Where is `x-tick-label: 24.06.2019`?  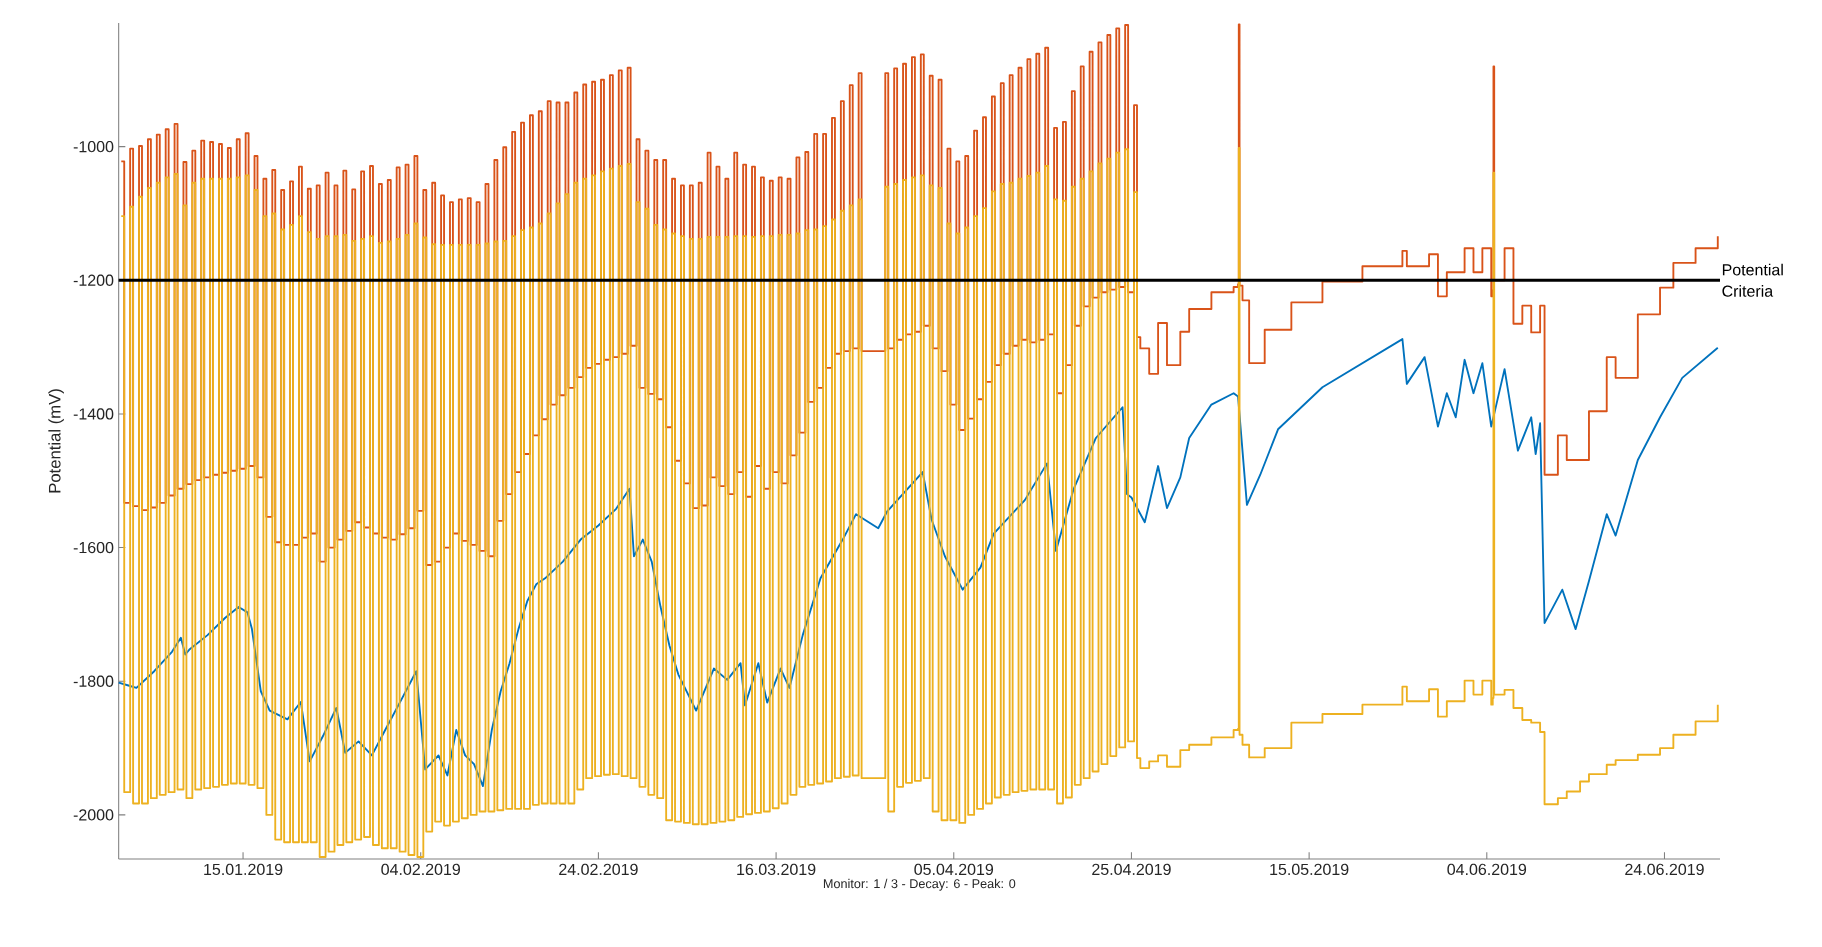
x-tick-label: 24.06.2019 is located at coordinates (1664, 869).